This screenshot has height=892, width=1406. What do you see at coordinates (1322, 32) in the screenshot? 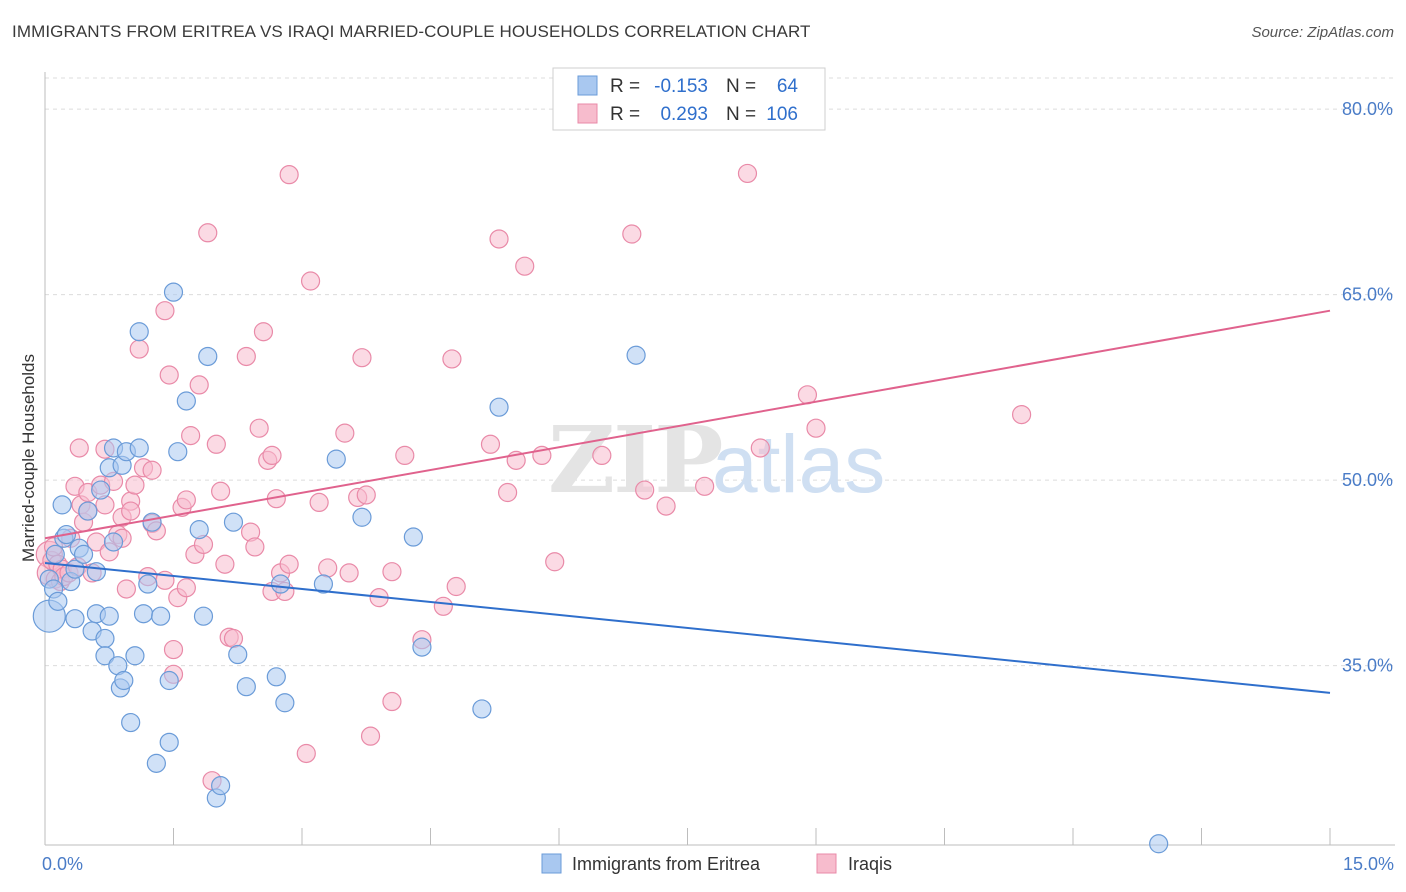
I see `source-label: Source: ZipAtlas.com` at bounding box center [1322, 32].